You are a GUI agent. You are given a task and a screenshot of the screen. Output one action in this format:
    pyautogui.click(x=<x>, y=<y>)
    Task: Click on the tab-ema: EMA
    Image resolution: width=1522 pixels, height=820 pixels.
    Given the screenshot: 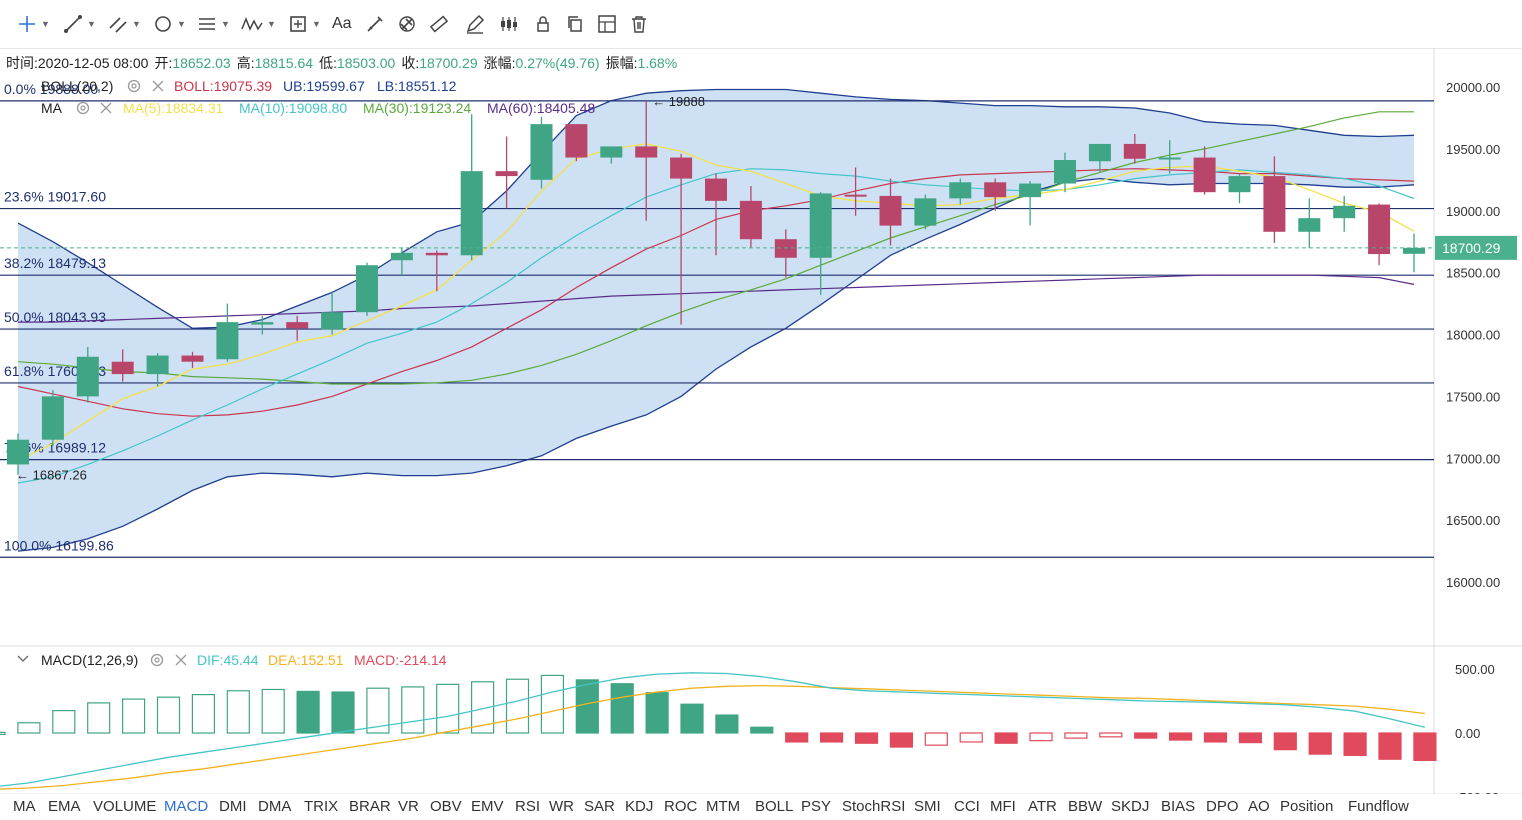 What is the action you would take?
    pyautogui.click(x=64, y=806)
    